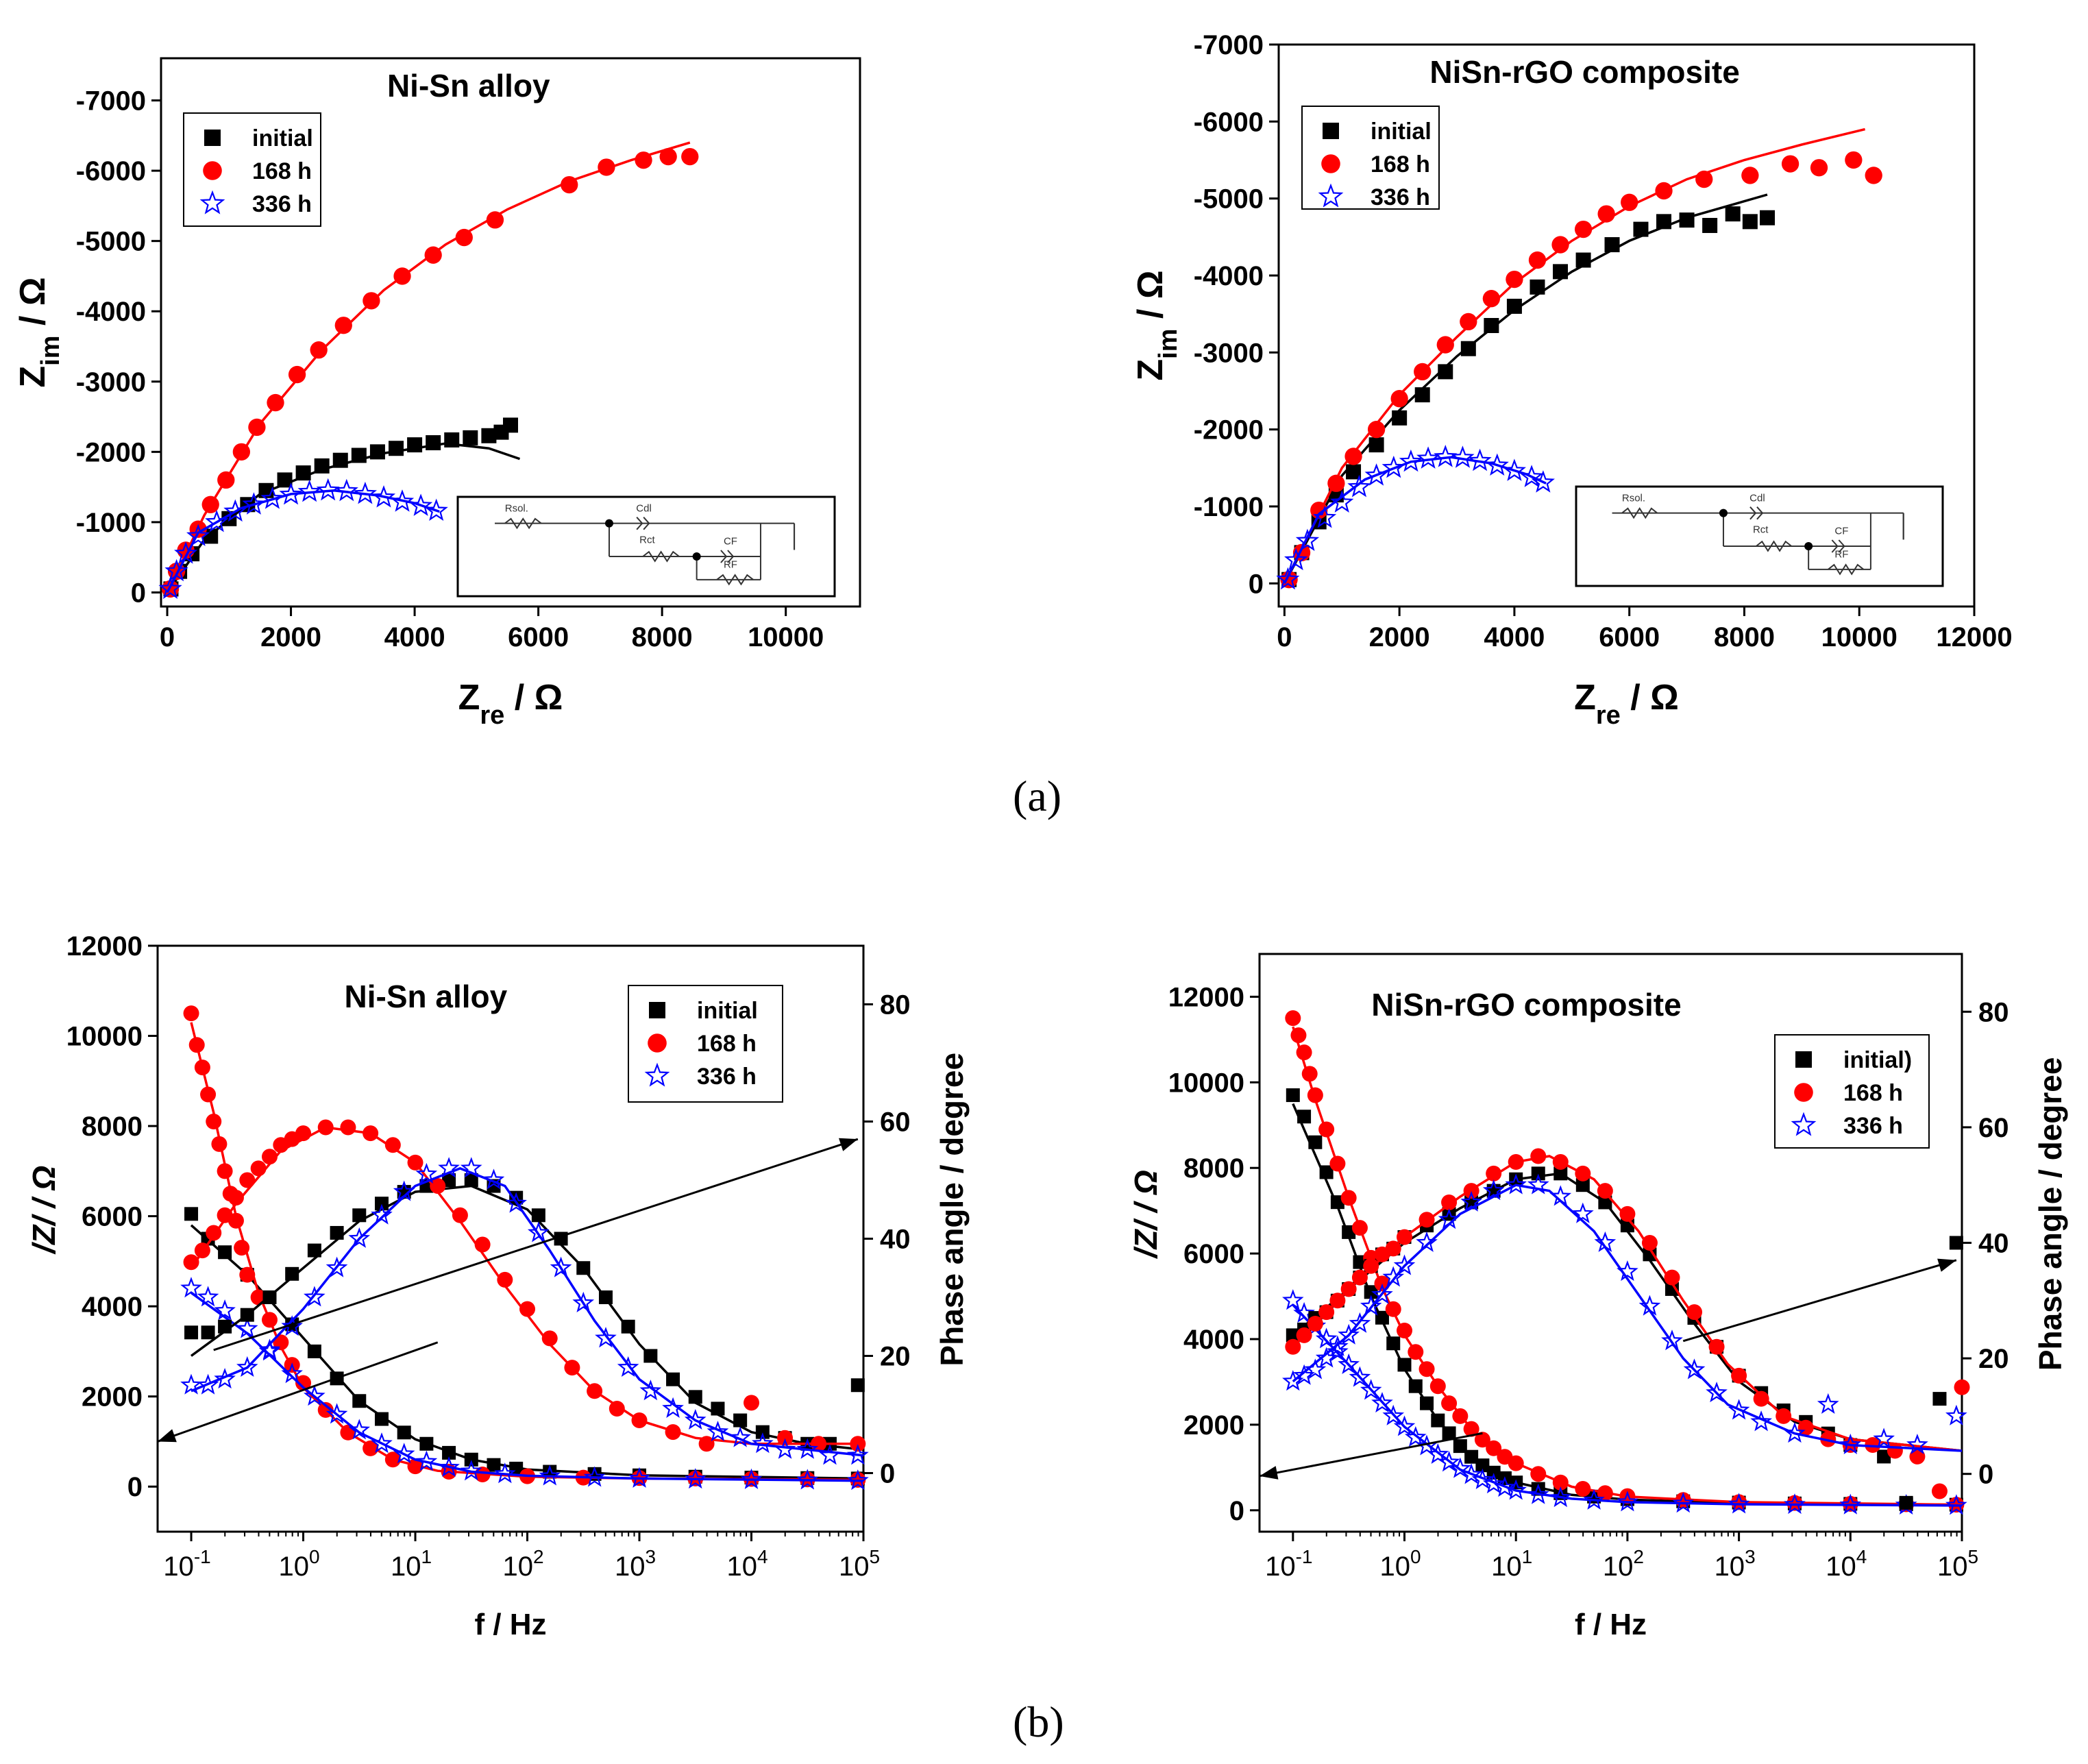  I want to click on y-left-tick-label-5: 10000, so click(104, 1037).